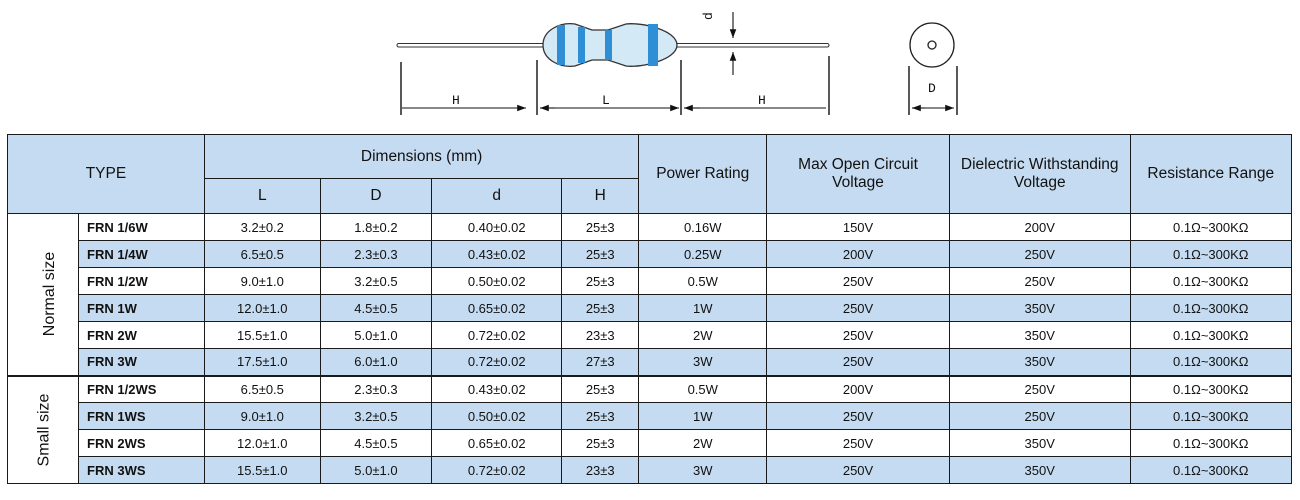 The width and height of the screenshot is (1300, 500). What do you see at coordinates (262, 308) in the screenshot?
I see `cell-length-l: 12.0±1.0` at bounding box center [262, 308].